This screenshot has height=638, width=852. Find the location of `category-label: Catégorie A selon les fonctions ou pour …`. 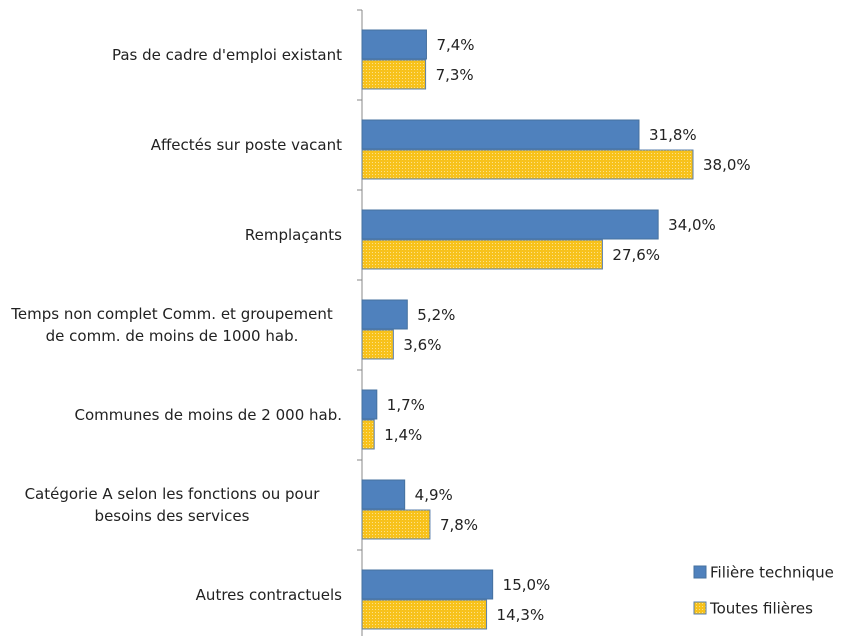

category-label: Catégorie A selon les fonctions ou pour … is located at coordinates (172, 505).